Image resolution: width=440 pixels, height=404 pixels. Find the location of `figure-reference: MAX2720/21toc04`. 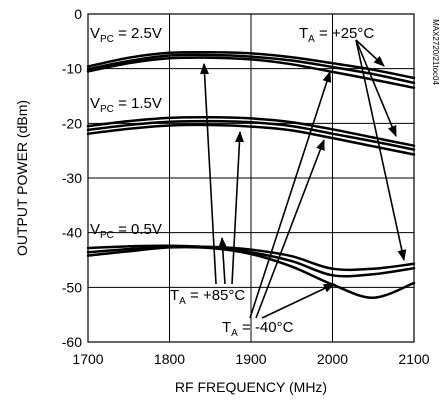

figure-reference: MAX2720/21toc04 is located at coordinates (435, 52).